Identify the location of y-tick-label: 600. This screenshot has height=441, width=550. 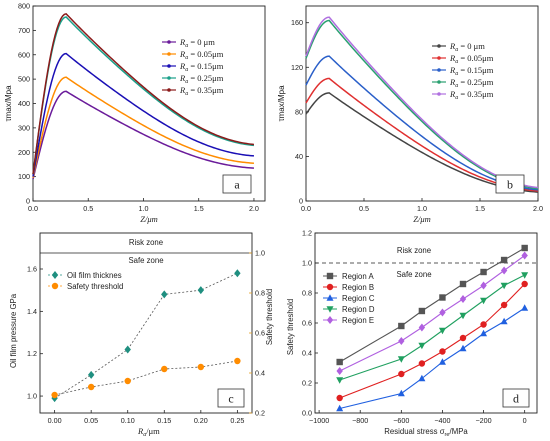
(24, 54).